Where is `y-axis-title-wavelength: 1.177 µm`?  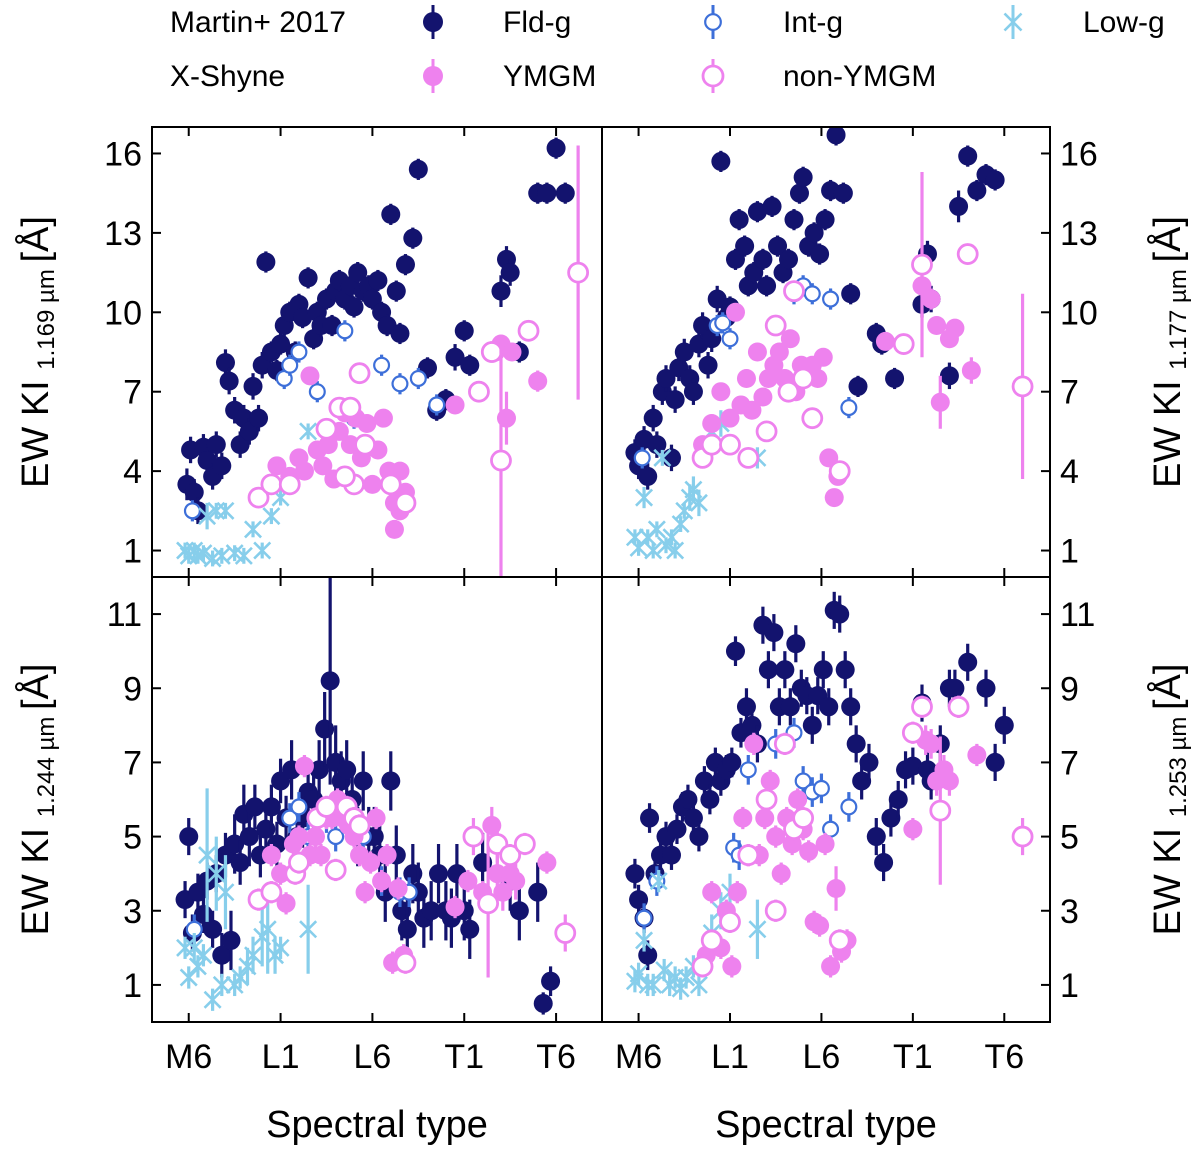 y-axis-title-wavelength: 1.177 µm is located at coordinates (1178, 316).